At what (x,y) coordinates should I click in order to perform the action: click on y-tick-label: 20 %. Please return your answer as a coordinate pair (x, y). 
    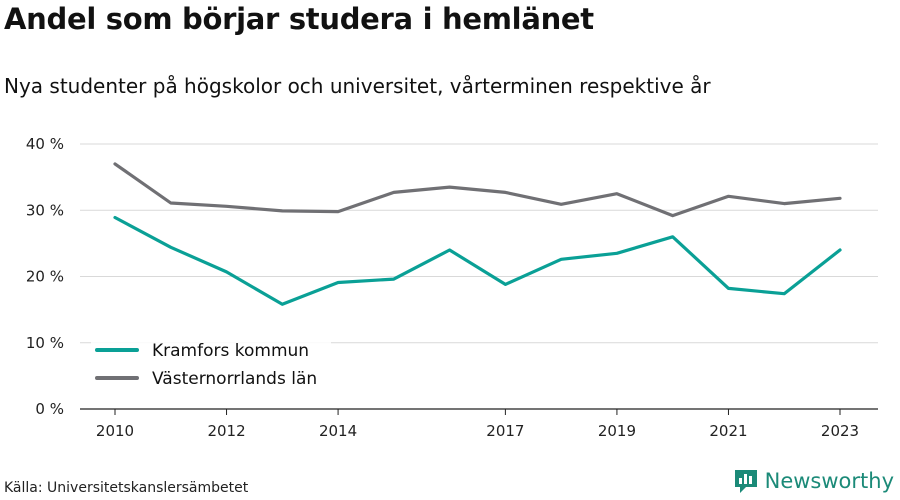
    Looking at the image, I should click on (45, 277).